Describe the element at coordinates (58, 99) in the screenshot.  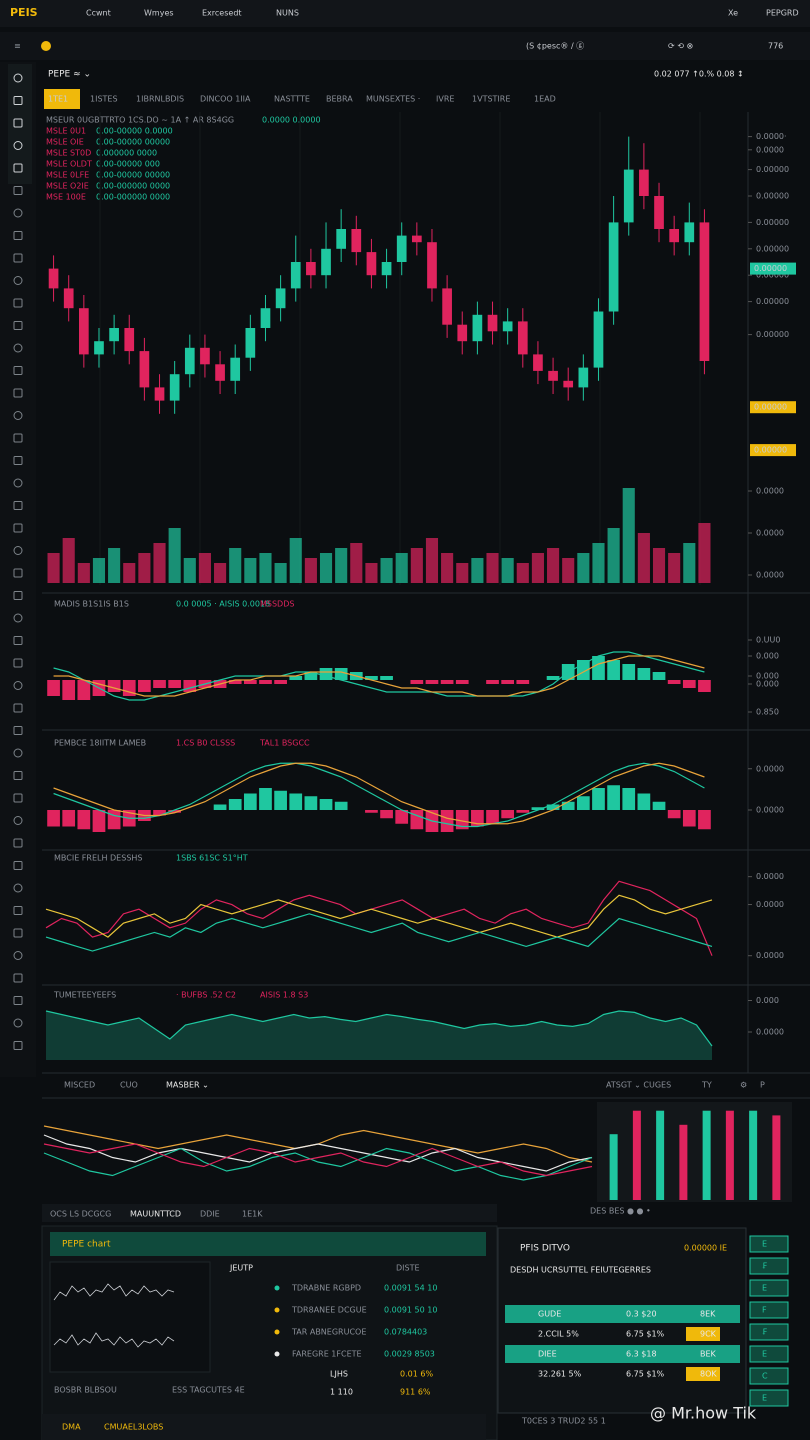
I see `timeframe-tab: 1TE1` at that location.